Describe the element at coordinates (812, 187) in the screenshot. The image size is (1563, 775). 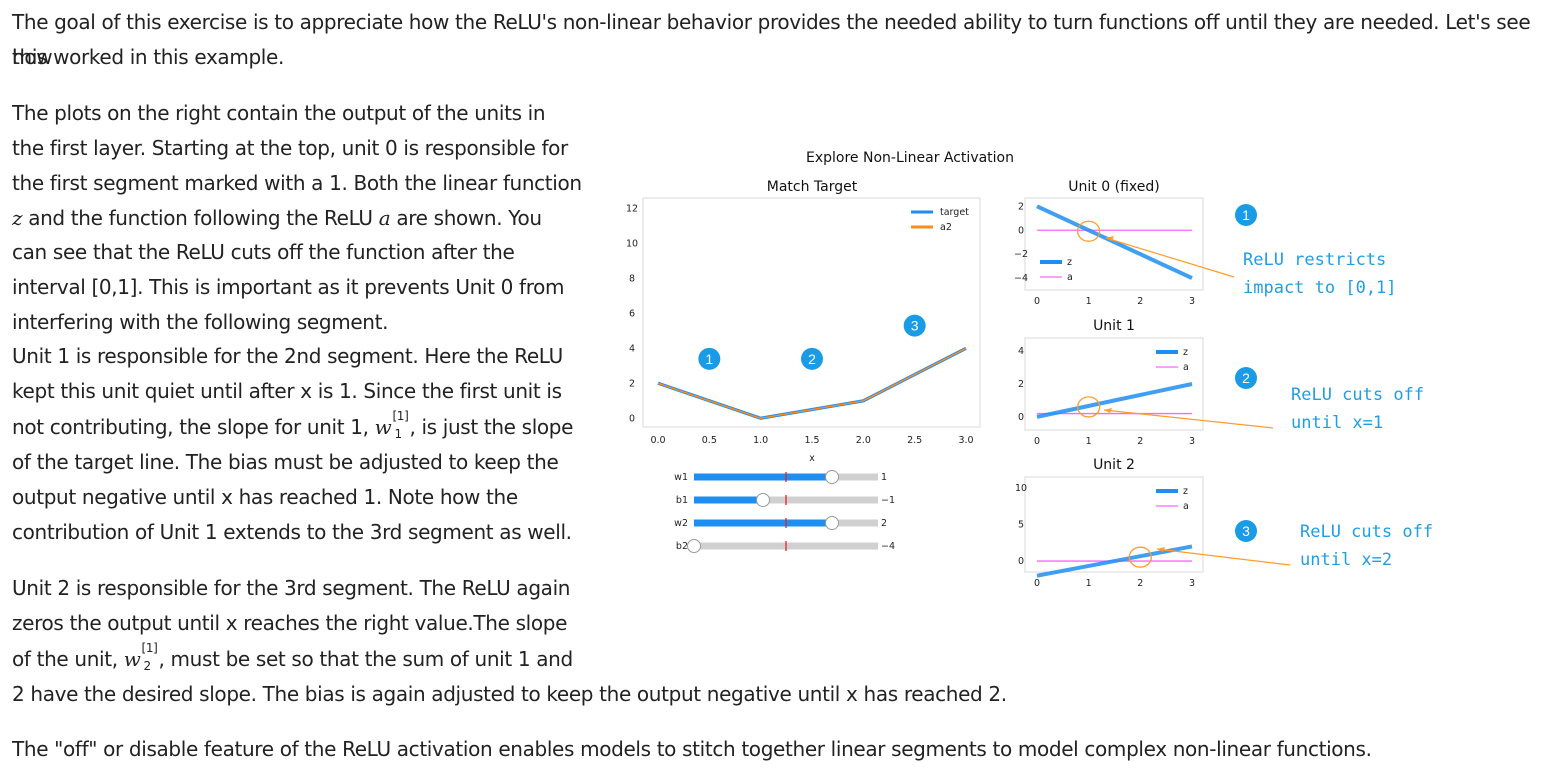
I see `main-title: Match Target` at that location.